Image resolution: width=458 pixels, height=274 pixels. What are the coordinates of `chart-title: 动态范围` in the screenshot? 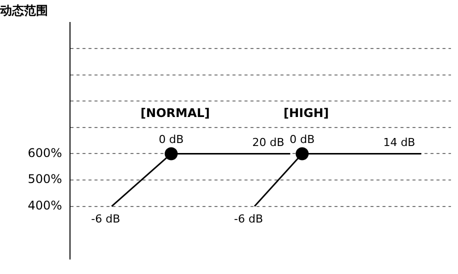 It's located at (24, 10).